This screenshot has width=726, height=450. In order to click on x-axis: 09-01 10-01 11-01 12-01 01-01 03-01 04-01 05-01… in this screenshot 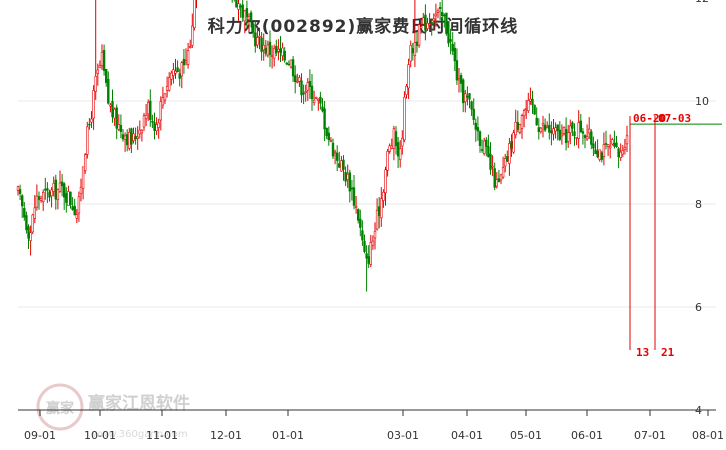, I will do `click(371, 425)`.